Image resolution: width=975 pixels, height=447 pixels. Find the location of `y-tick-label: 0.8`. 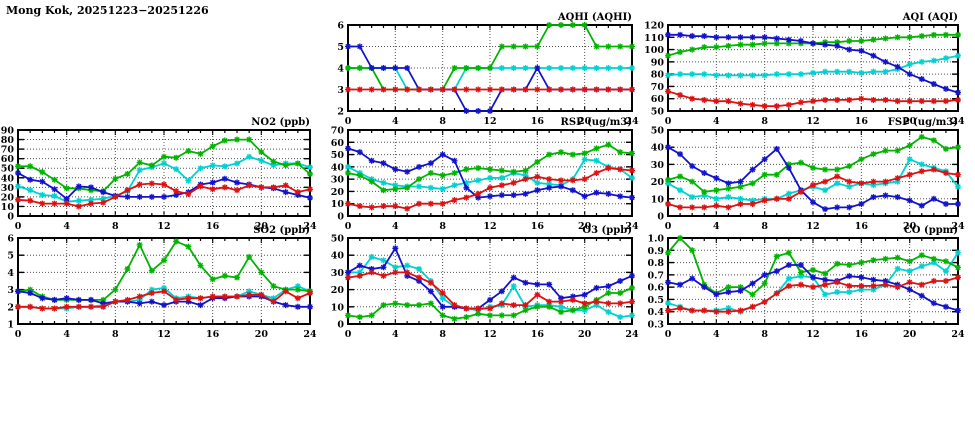

y-tick-label: 0.8 is located at coordinates (655, 263).